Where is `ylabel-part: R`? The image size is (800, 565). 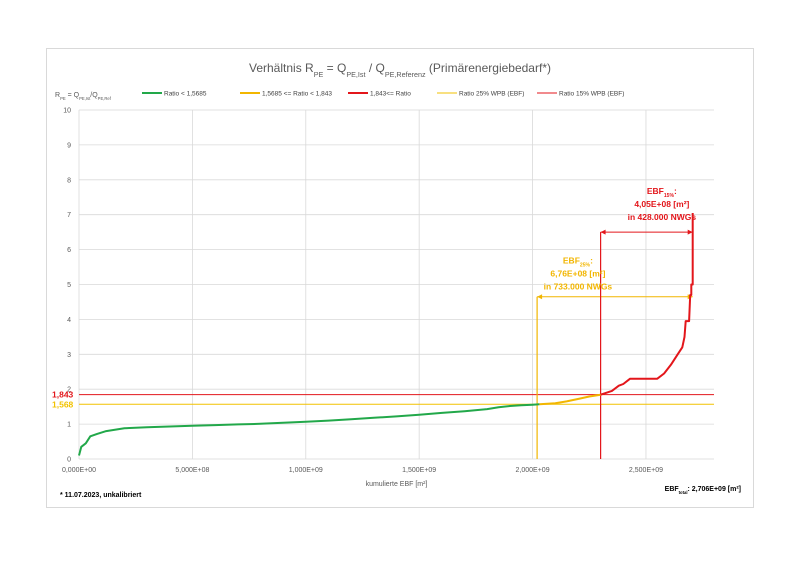 ylabel-part: R is located at coordinates (57, 95).